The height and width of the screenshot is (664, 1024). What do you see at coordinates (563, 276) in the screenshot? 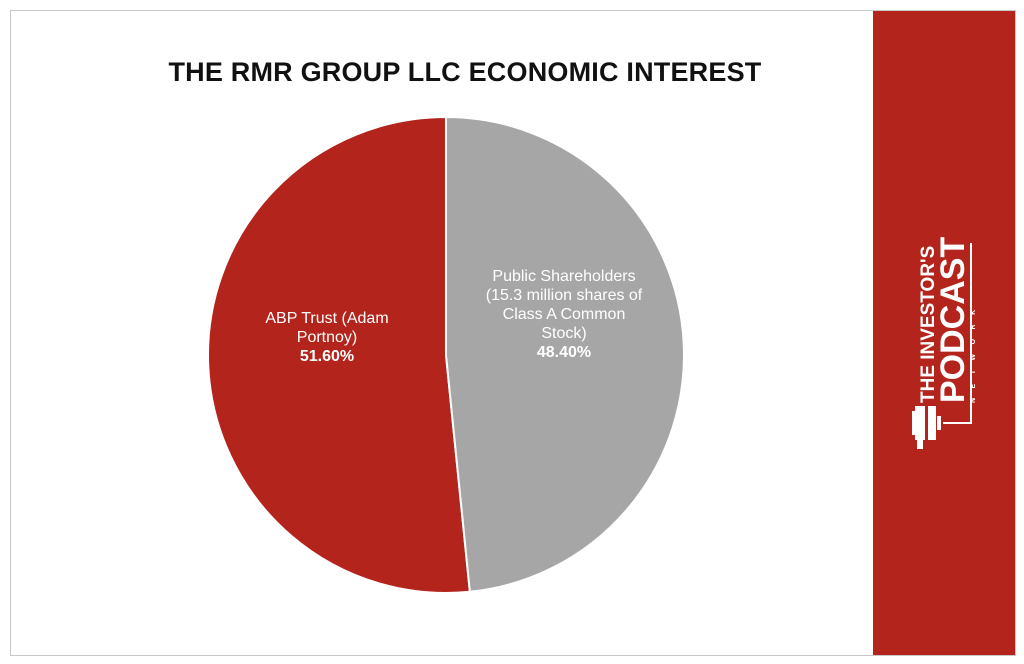
I see `slice-label-1-line-0: Public Shareholders` at bounding box center [563, 276].